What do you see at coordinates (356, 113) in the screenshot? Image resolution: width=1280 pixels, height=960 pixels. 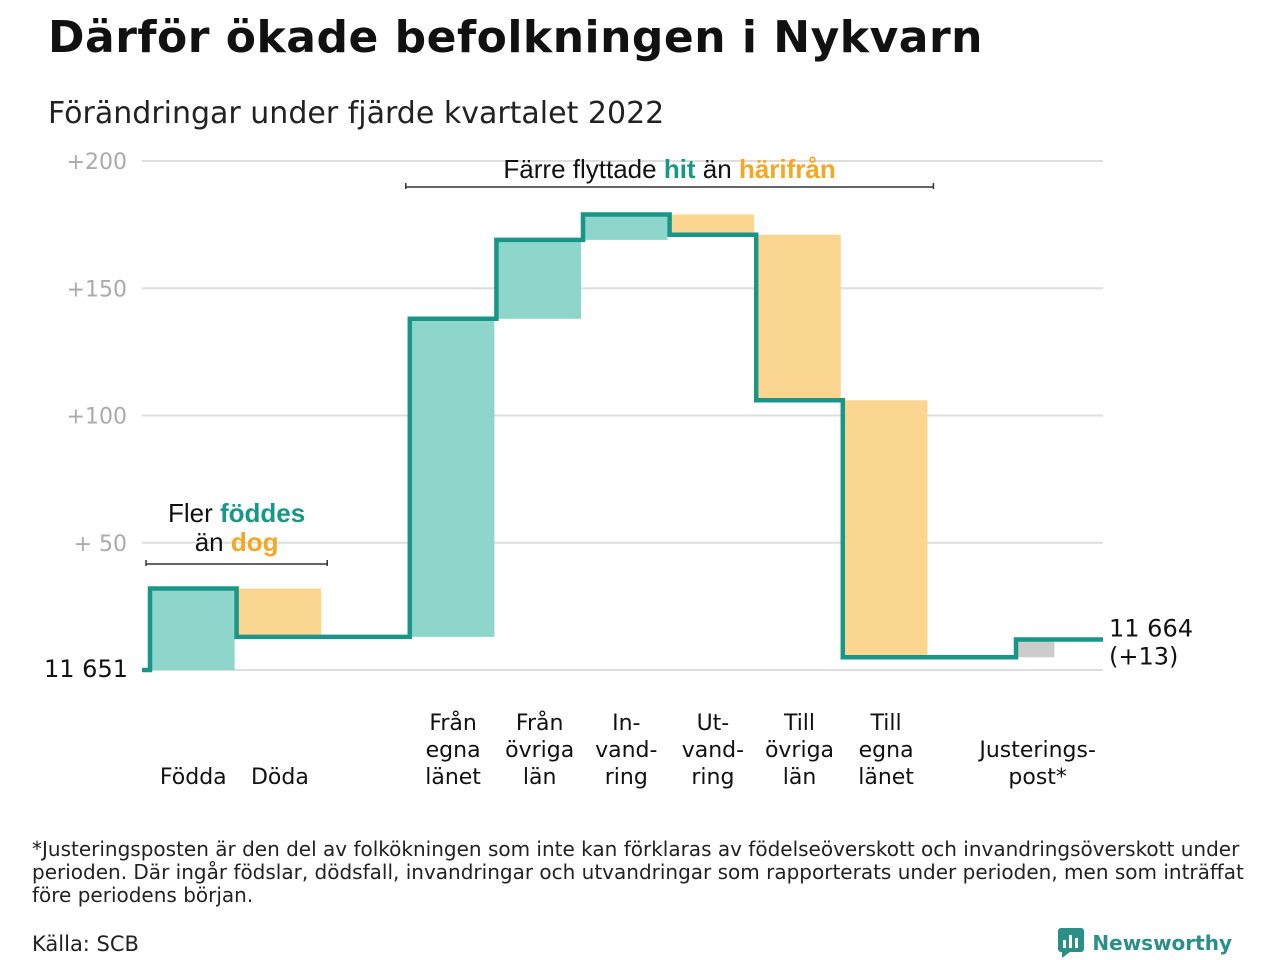 I see `chart-subtitle: Förändringar under fjärde kvartalet 2022` at bounding box center [356, 113].